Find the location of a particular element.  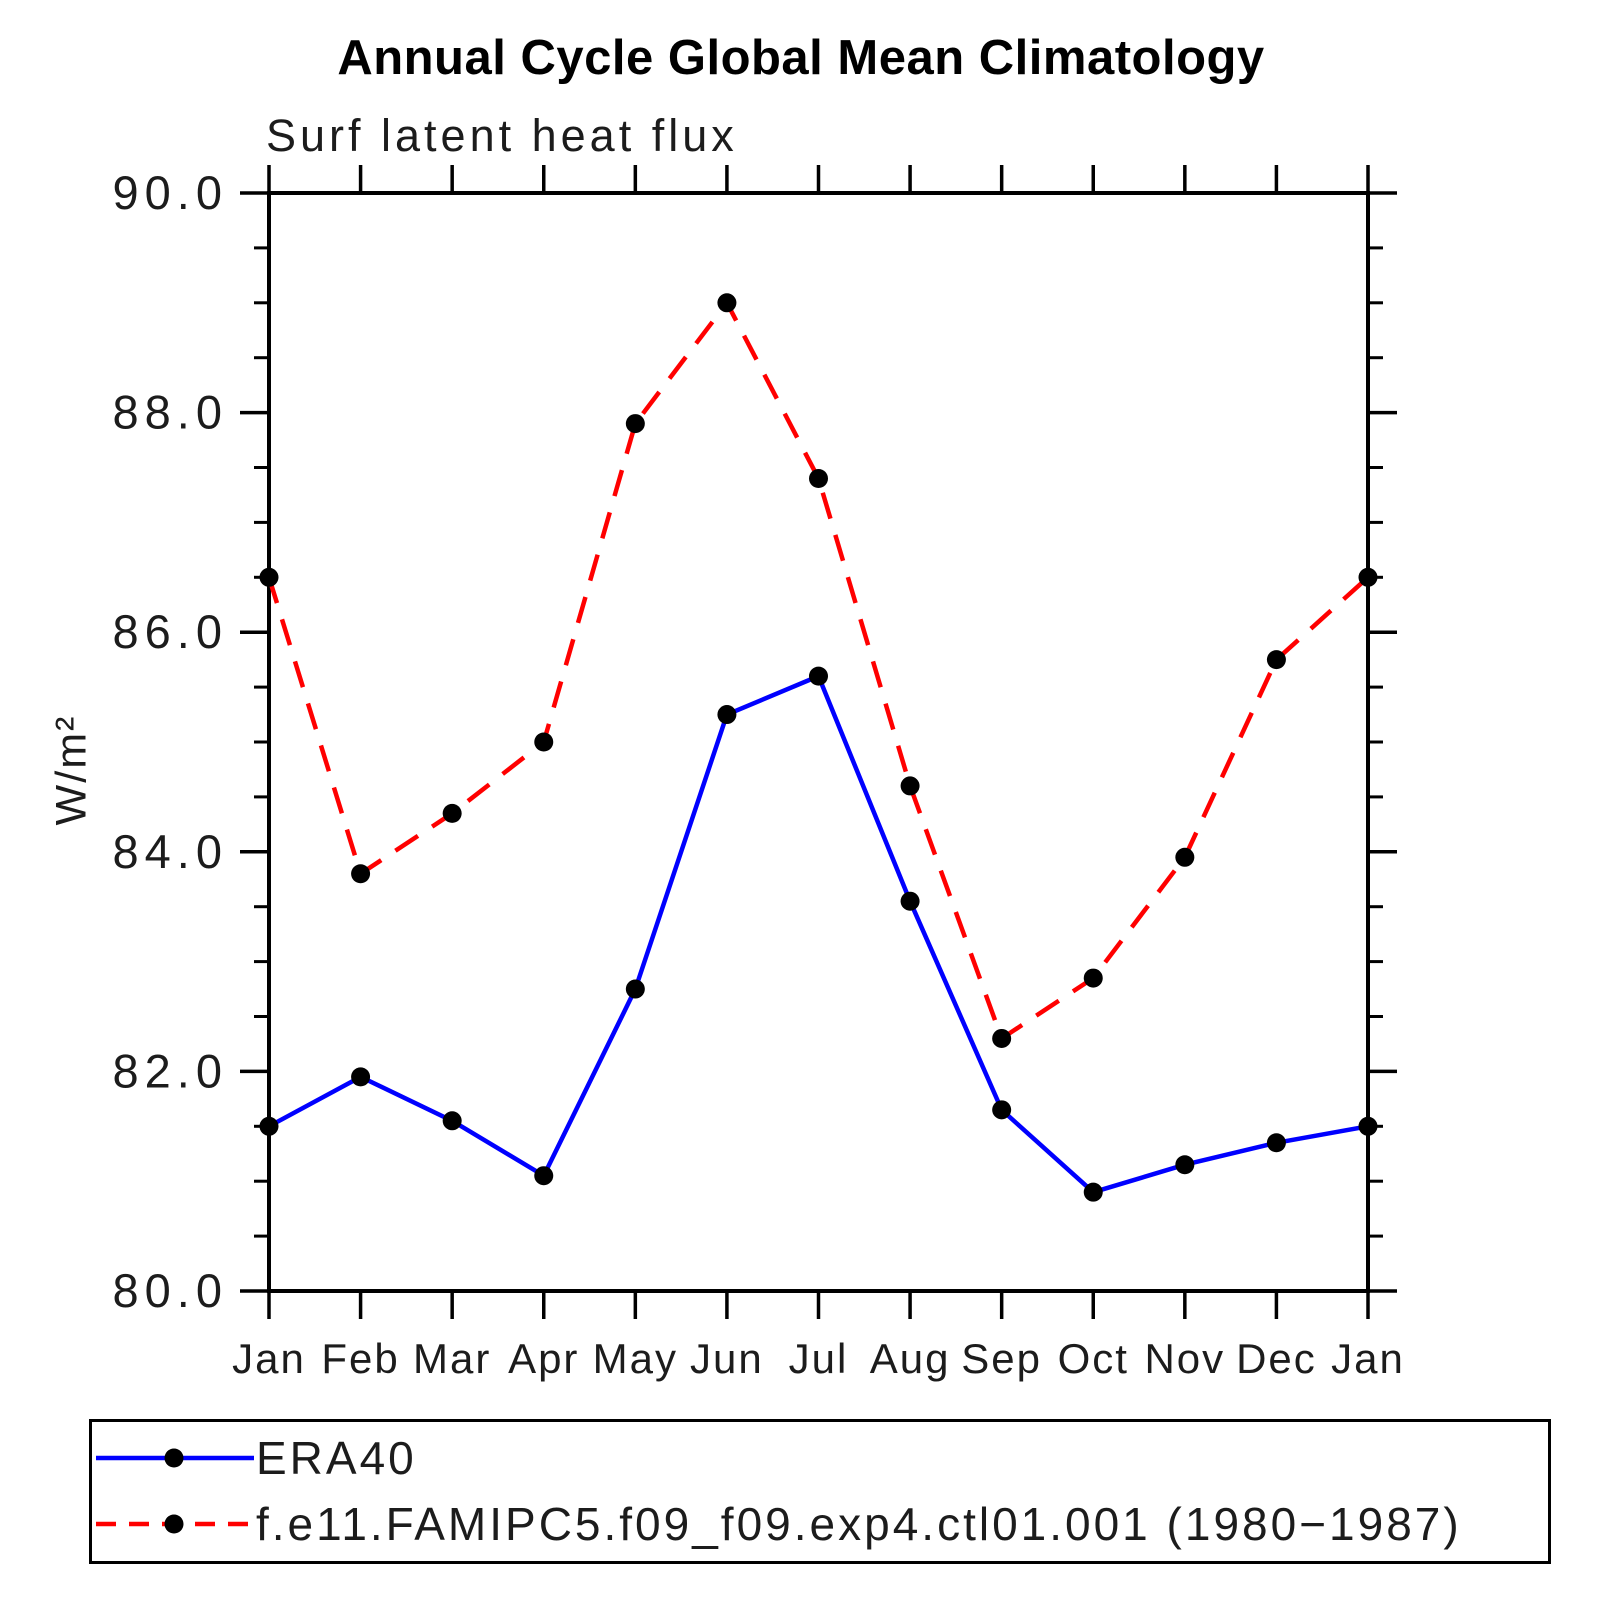

y-tick-label: 84.0 is located at coordinates (170, 851).